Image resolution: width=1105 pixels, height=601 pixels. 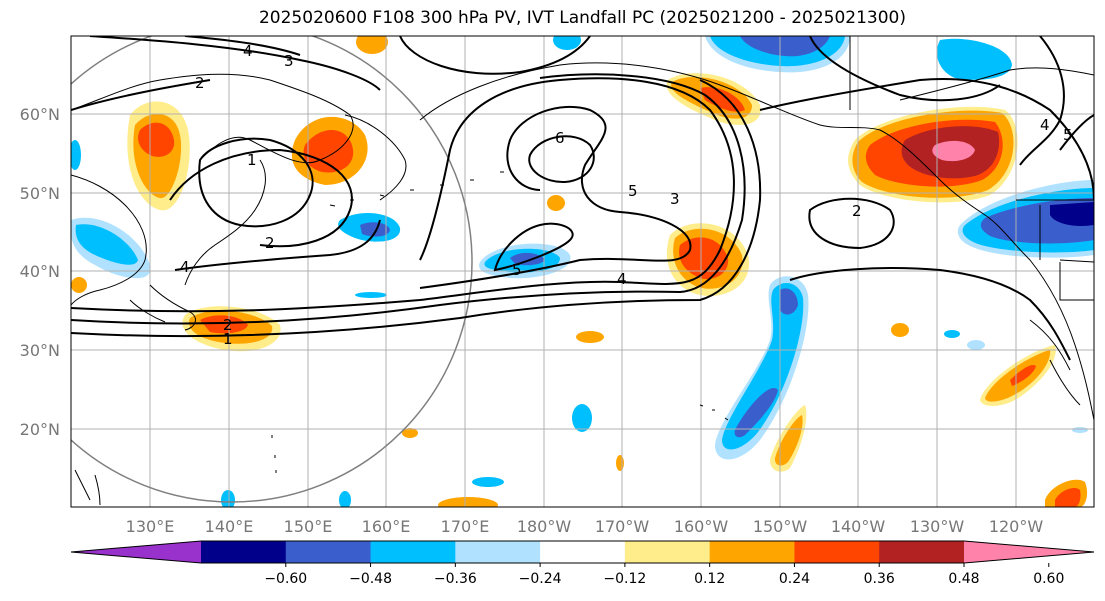 What do you see at coordinates (106, 244) in the screenshot?
I see `shade-japan-negative-core` at bounding box center [106, 244].